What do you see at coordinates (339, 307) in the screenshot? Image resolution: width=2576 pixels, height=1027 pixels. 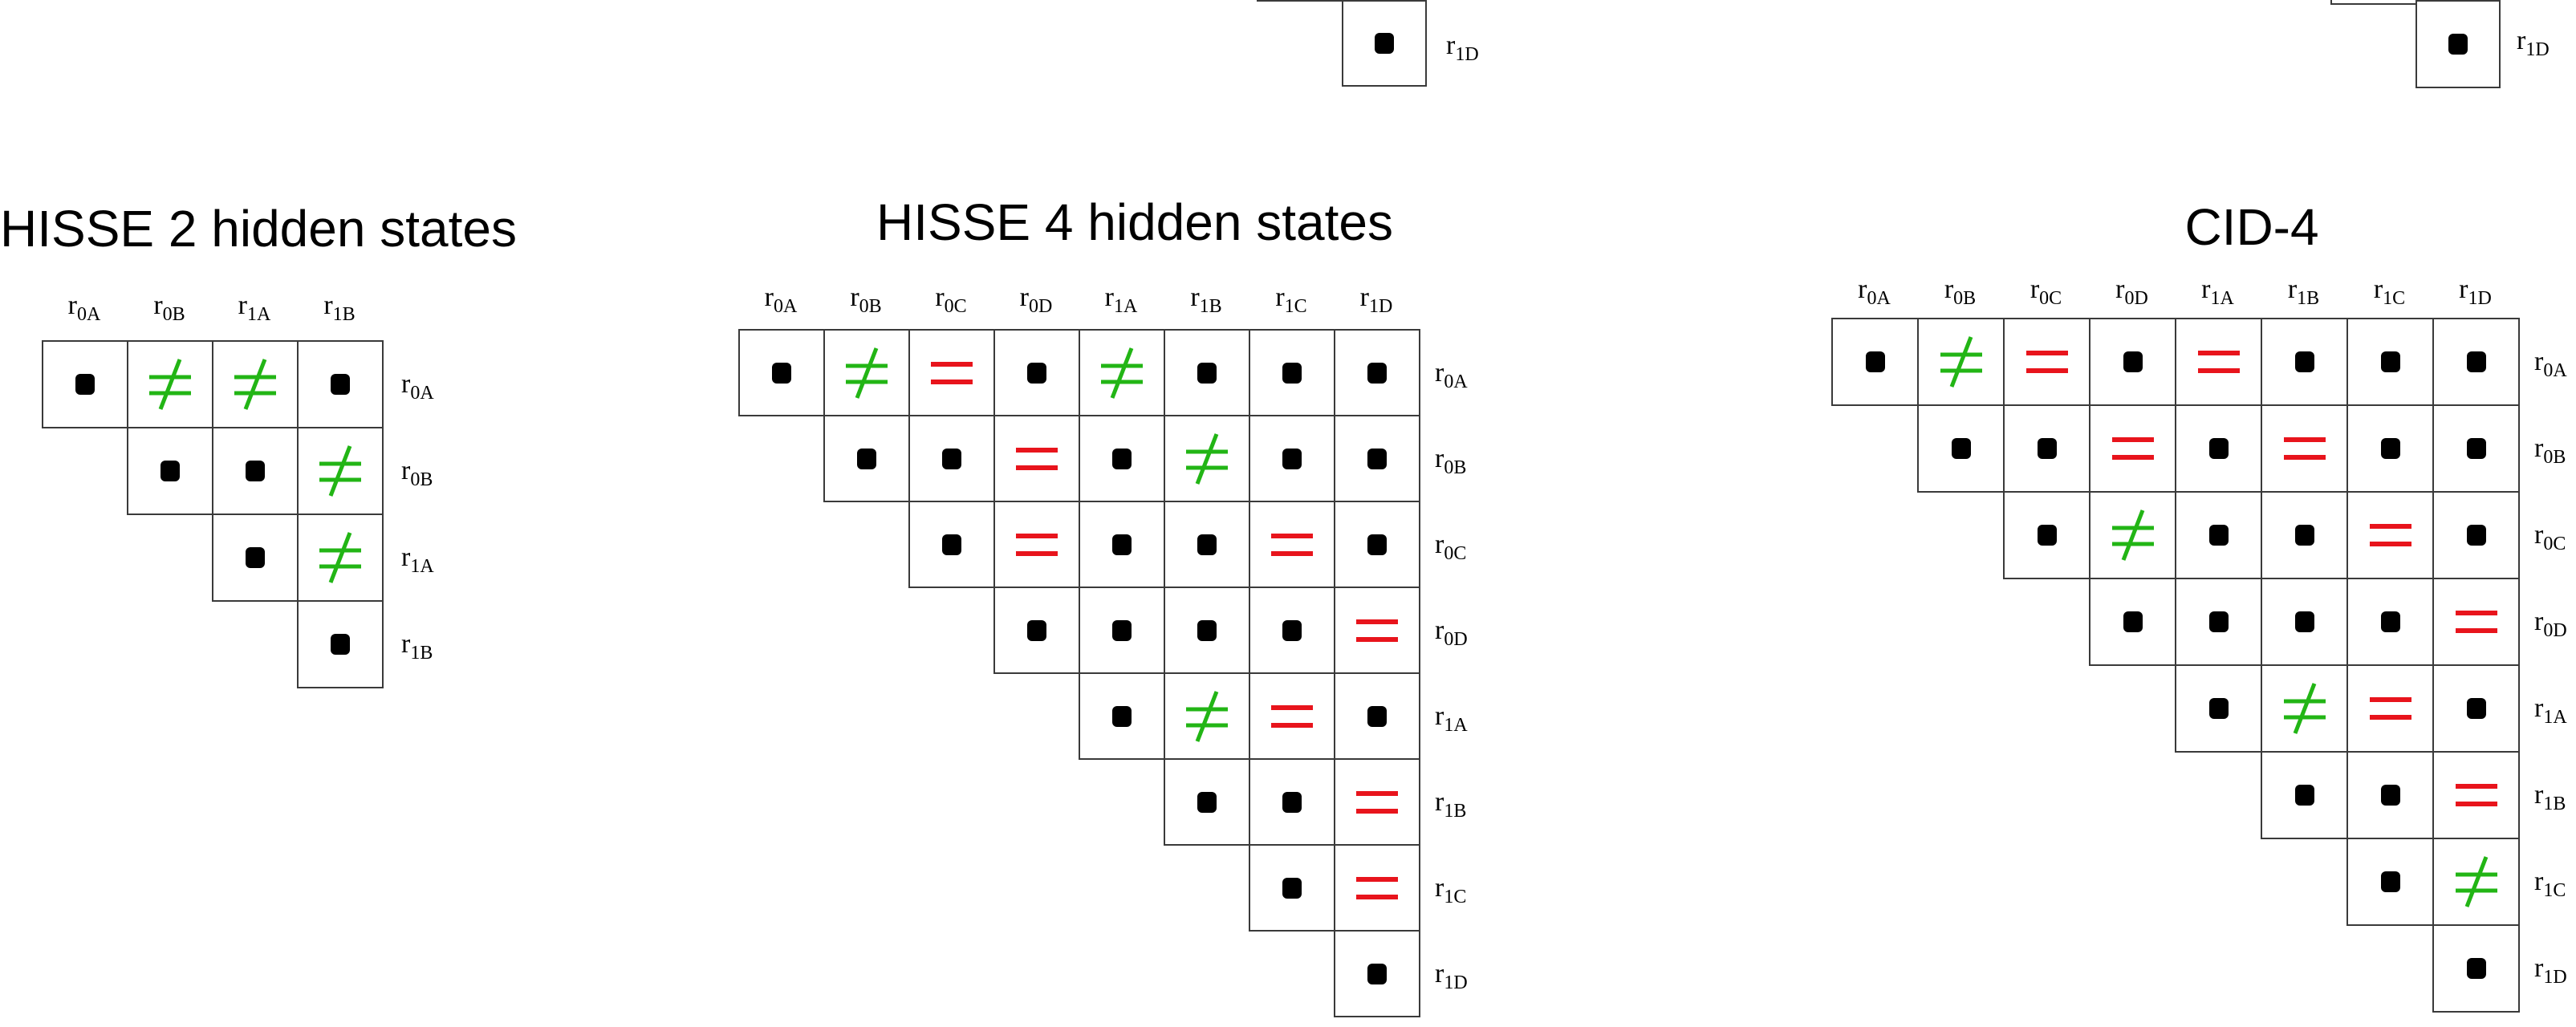 I see `column-label: r1B` at bounding box center [339, 307].